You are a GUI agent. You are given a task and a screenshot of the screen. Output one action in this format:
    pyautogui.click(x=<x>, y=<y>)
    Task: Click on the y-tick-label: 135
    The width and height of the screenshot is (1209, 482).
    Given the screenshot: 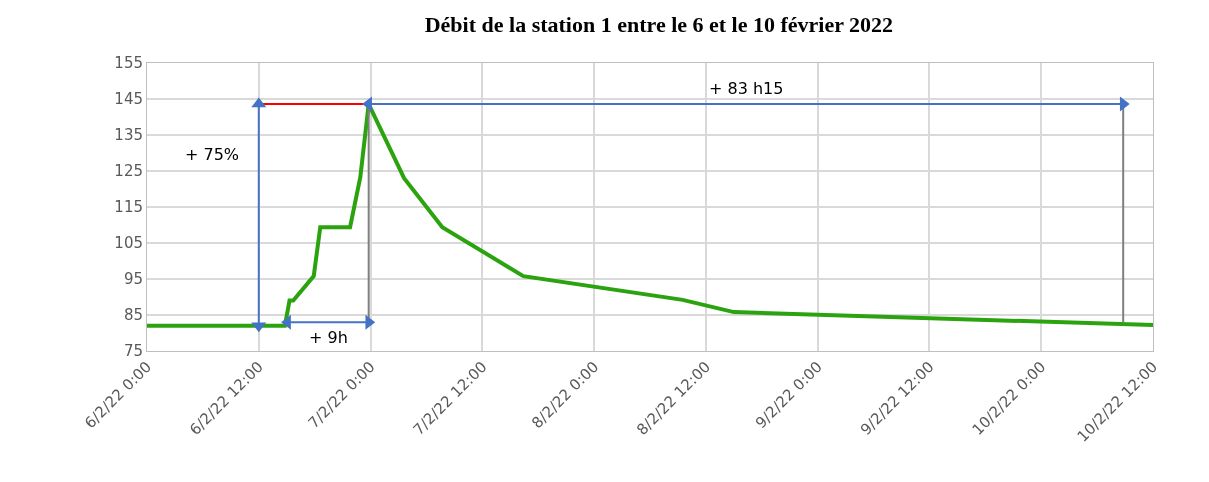 What is the action you would take?
    pyautogui.click(x=128, y=135)
    